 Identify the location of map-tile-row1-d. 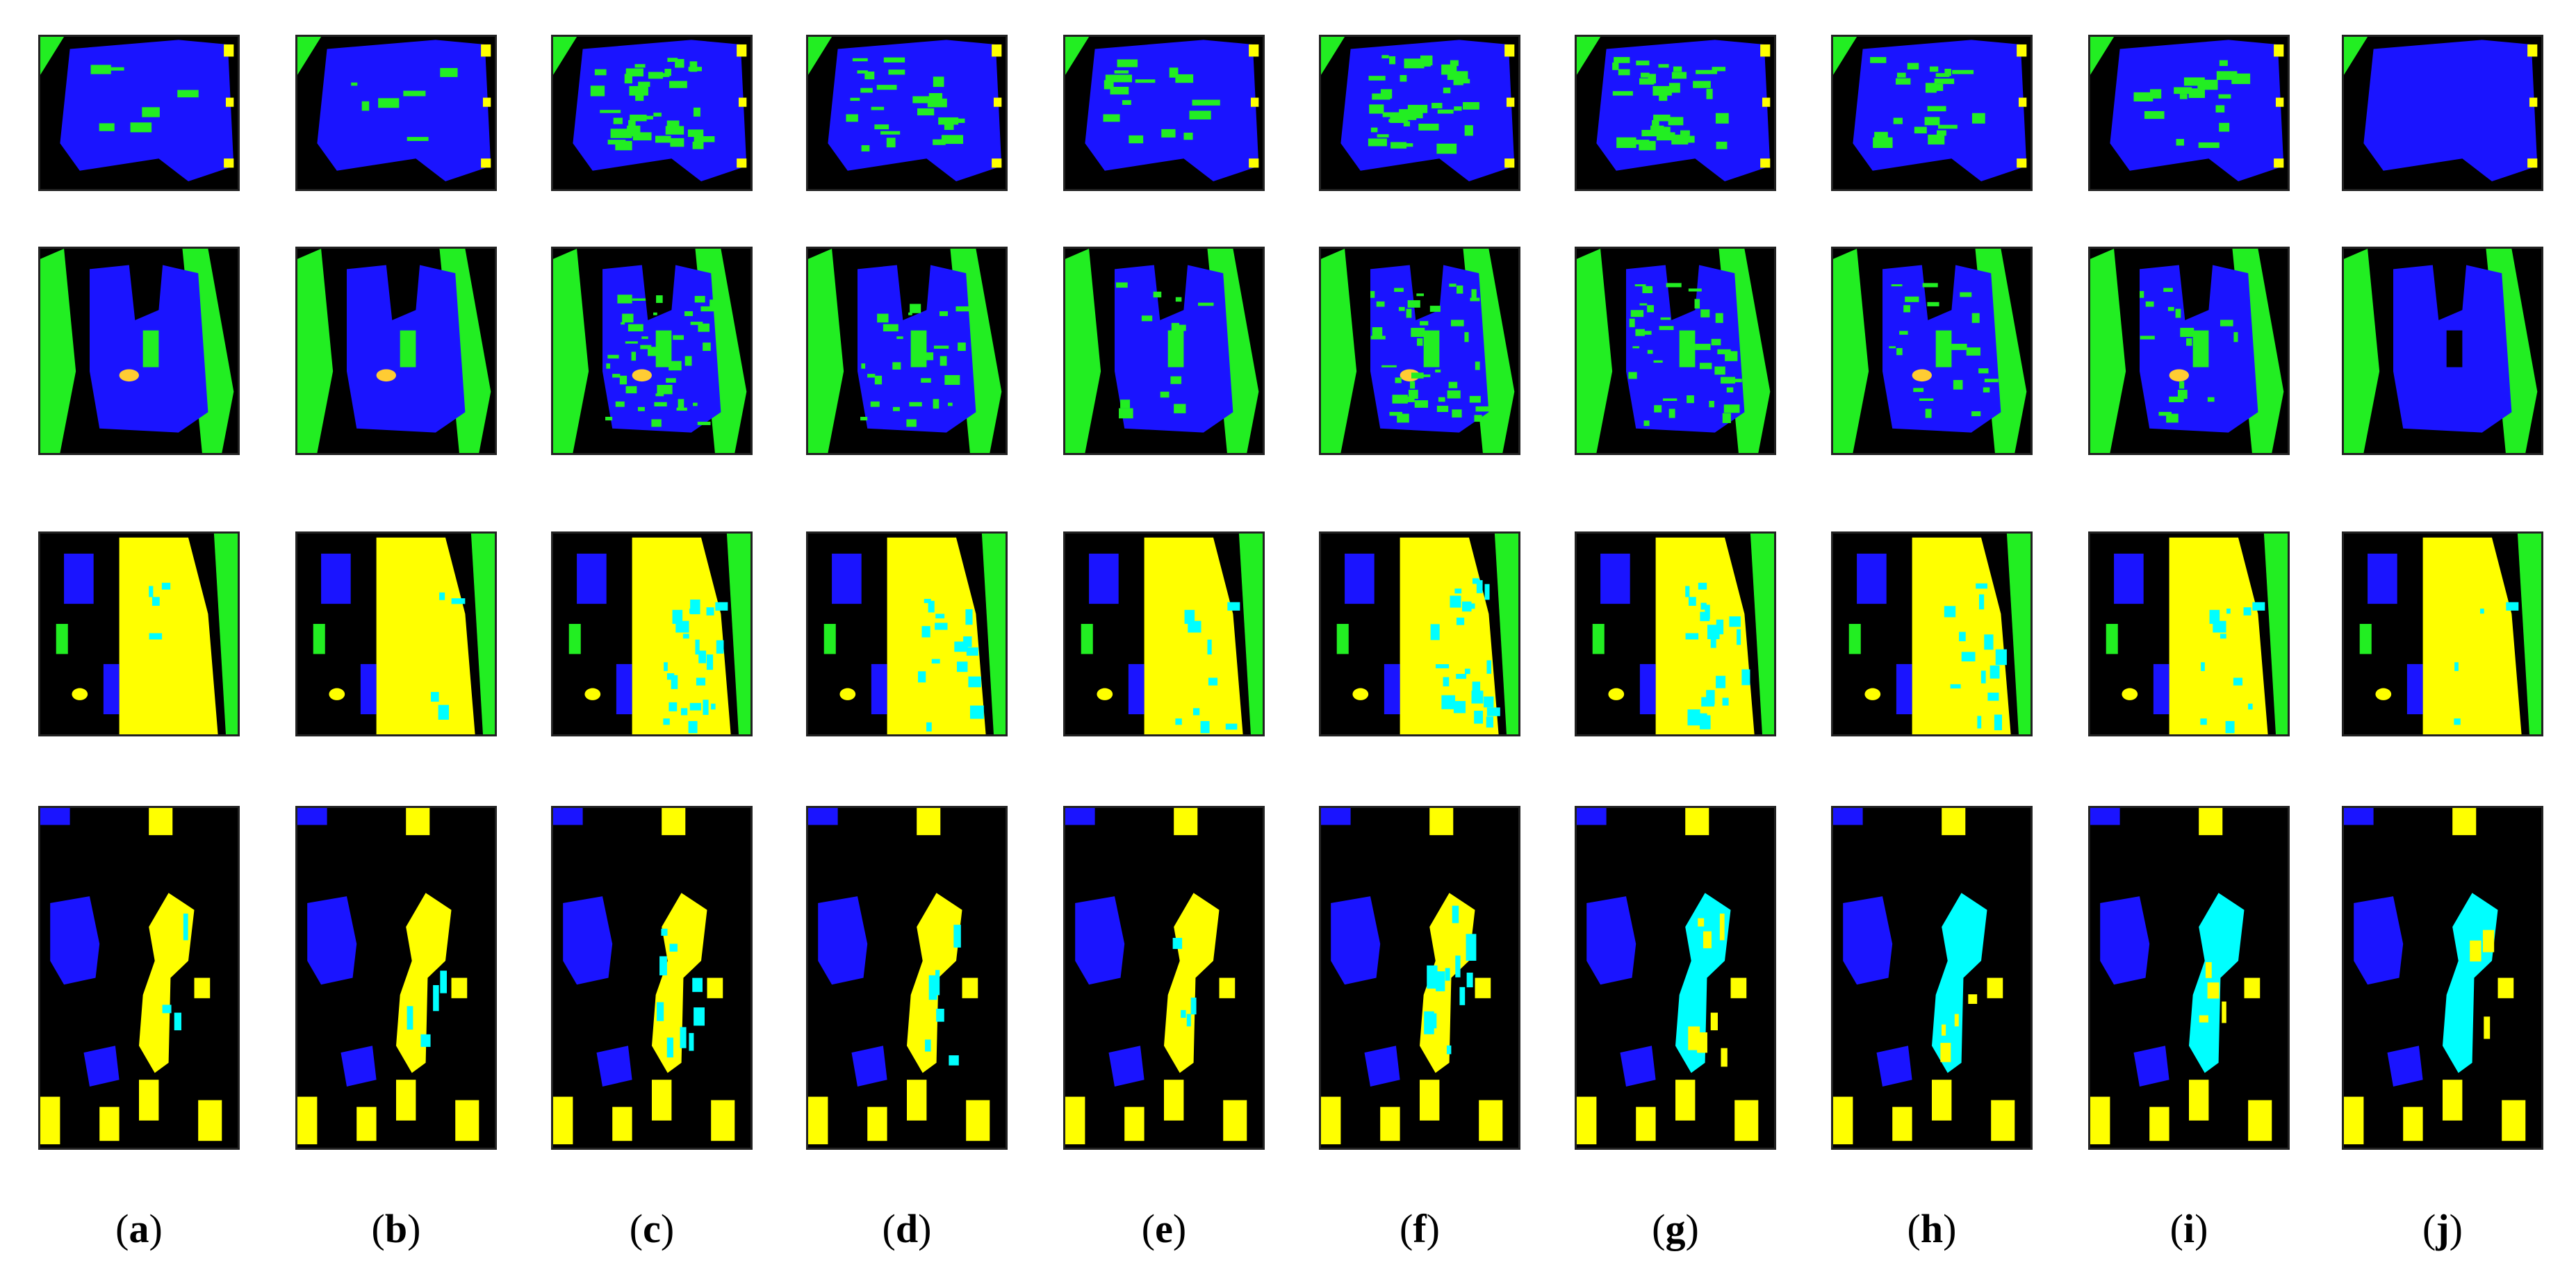
(907, 113).